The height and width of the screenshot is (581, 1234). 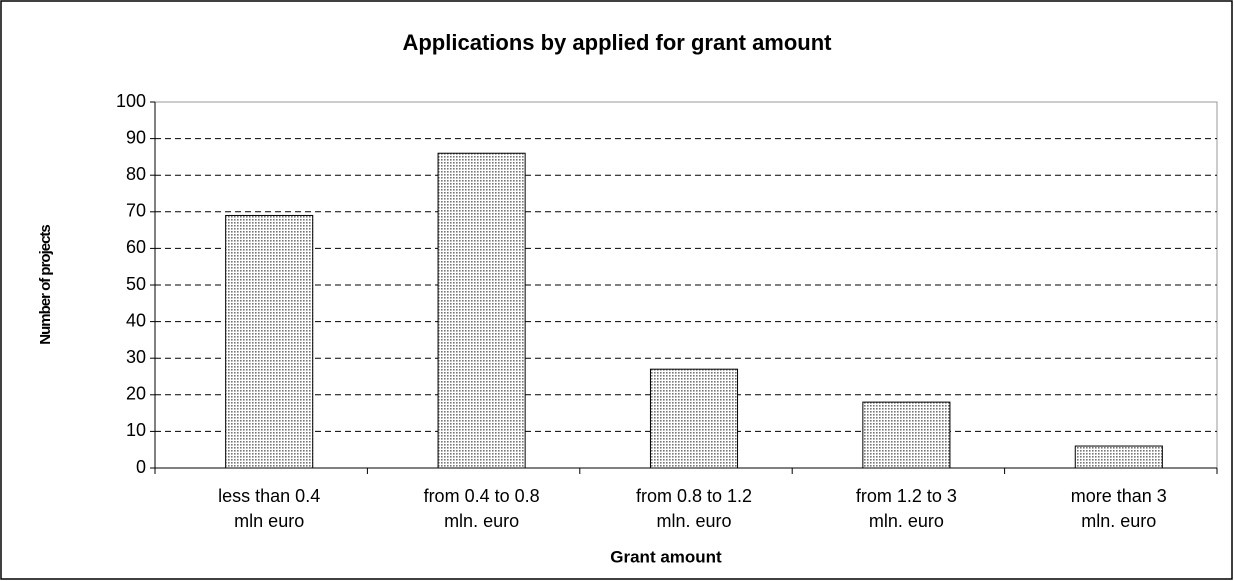 I want to click on y-tick-label: 20, so click(x=136, y=394).